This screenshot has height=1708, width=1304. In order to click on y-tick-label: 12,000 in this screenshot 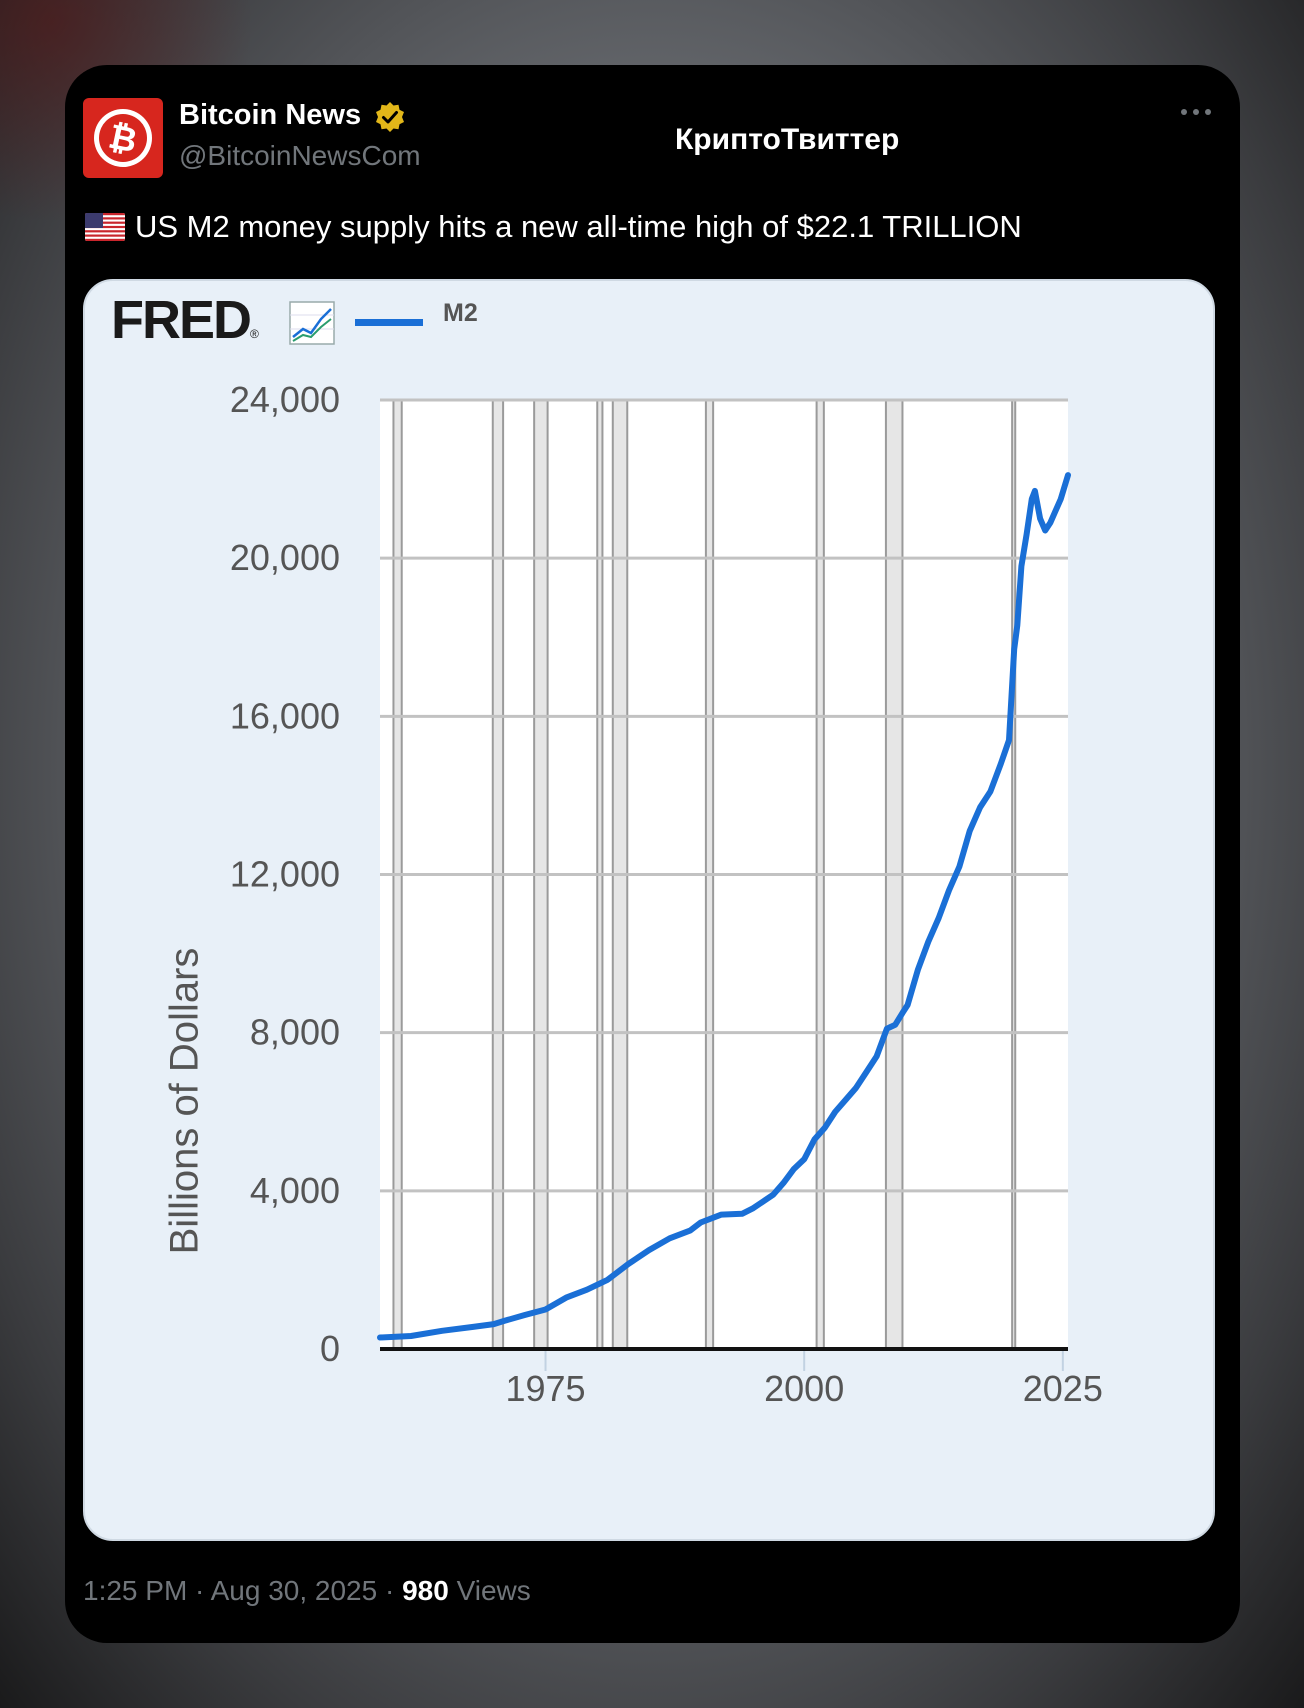, I will do `click(285, 874)`.